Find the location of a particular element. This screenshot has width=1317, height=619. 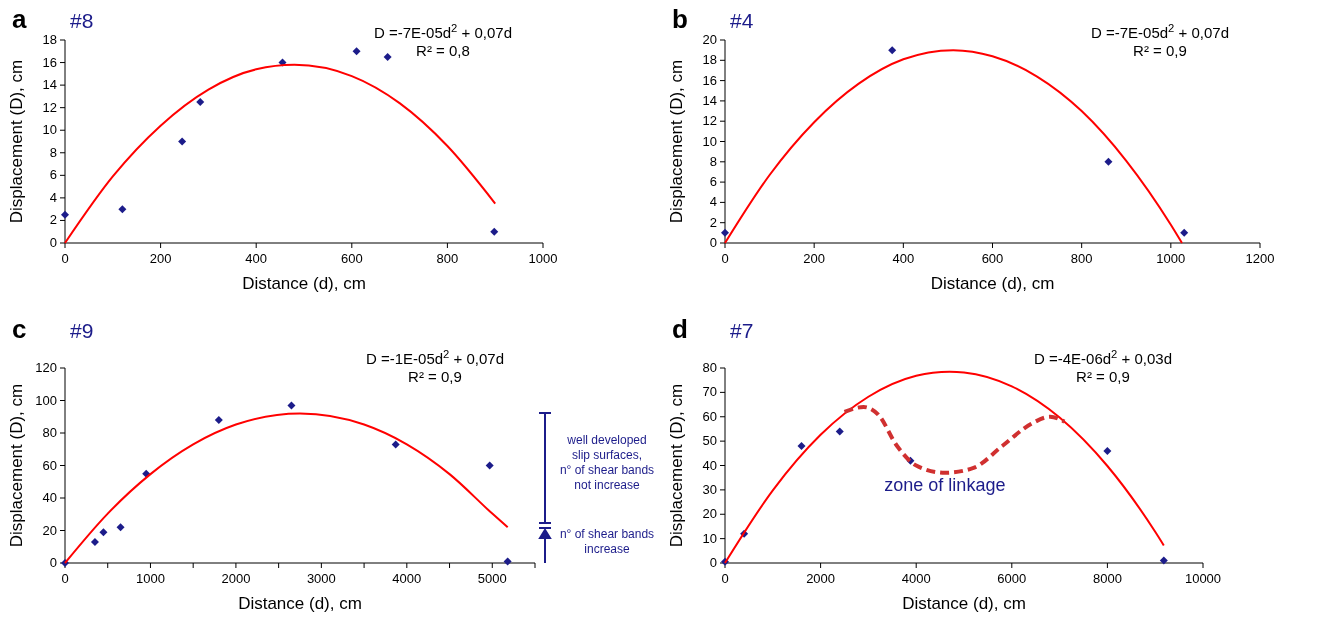

annotation: zone of linkage is located at coordinates (945, 484).